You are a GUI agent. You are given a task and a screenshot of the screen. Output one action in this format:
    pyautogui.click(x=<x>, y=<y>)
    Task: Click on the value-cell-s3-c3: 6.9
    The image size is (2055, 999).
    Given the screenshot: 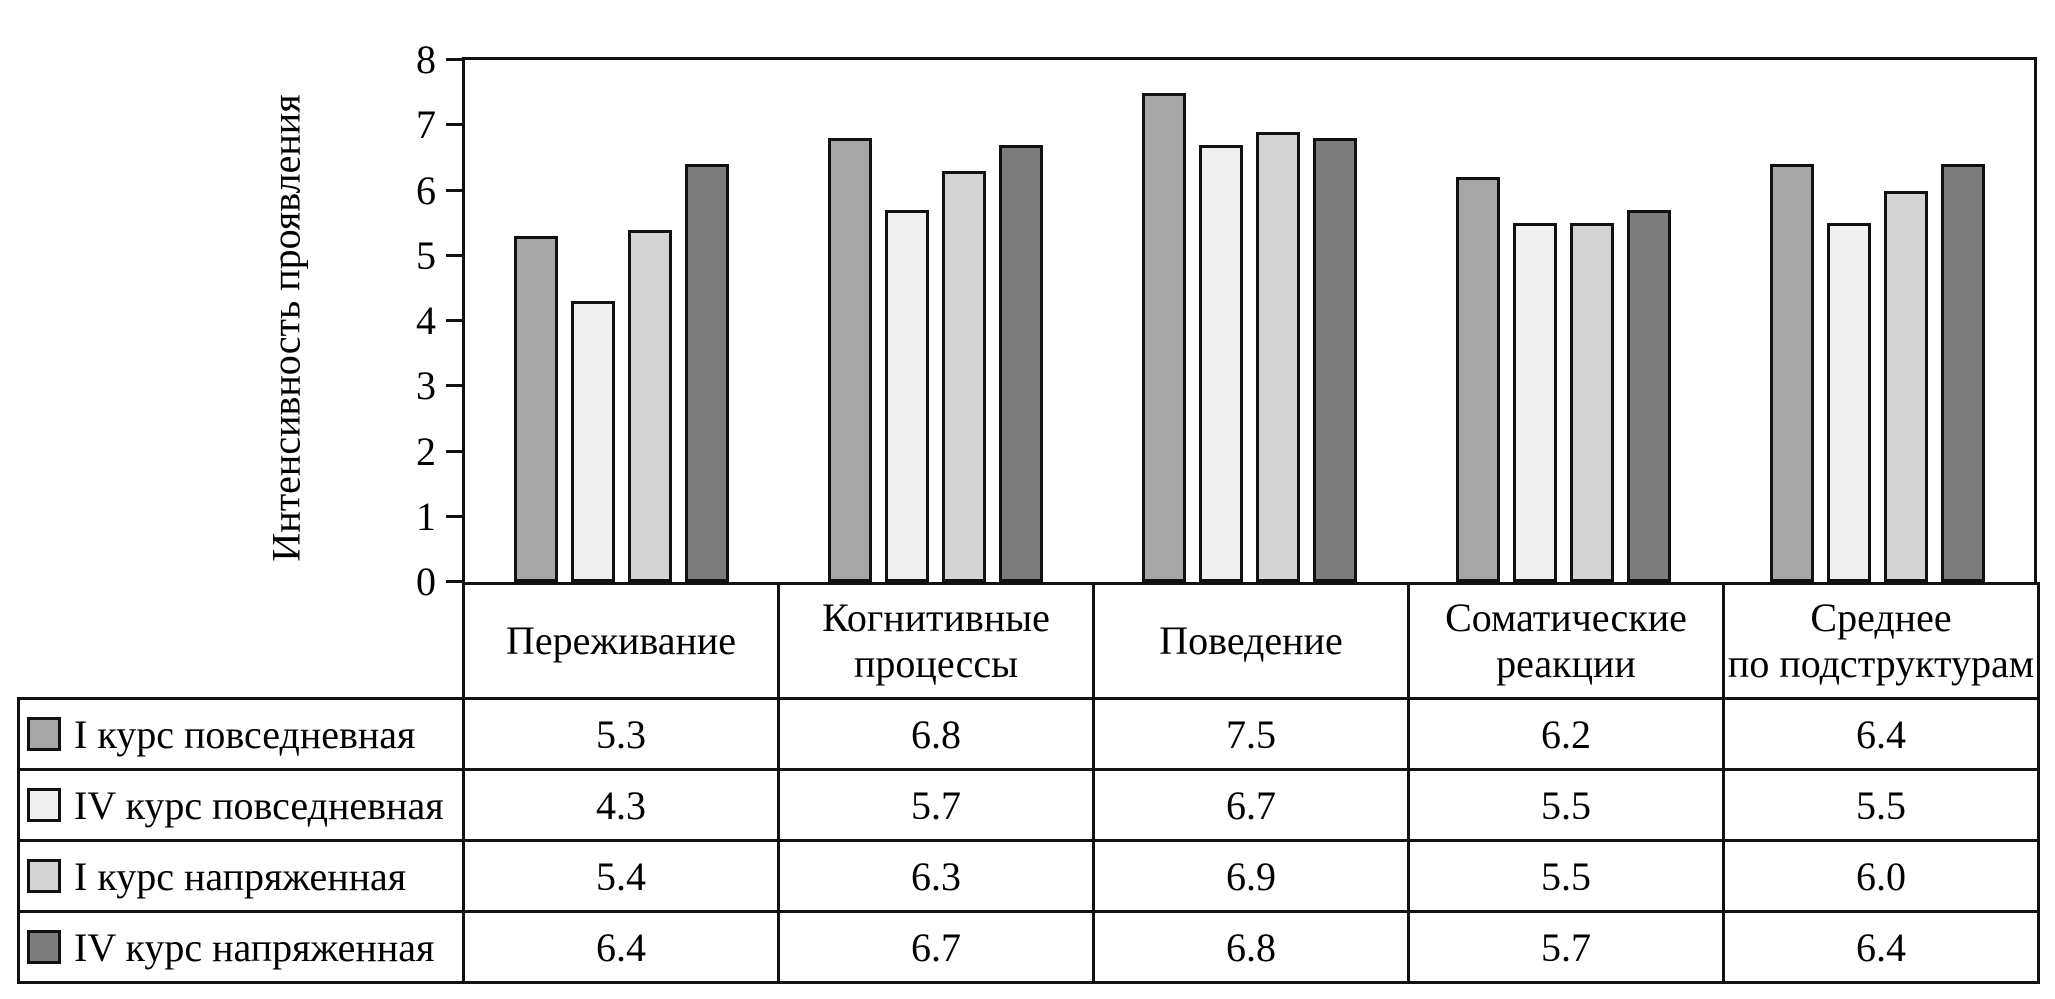 What is the action you would take?
    pyautogui.click(x=1251, y=876)
    